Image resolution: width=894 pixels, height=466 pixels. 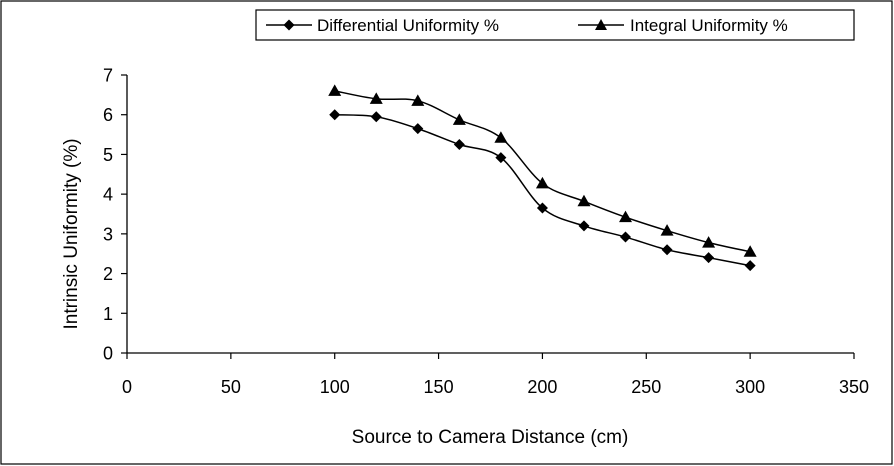 I want to click on x-tick-label: 0, so click(x=127, y=387).